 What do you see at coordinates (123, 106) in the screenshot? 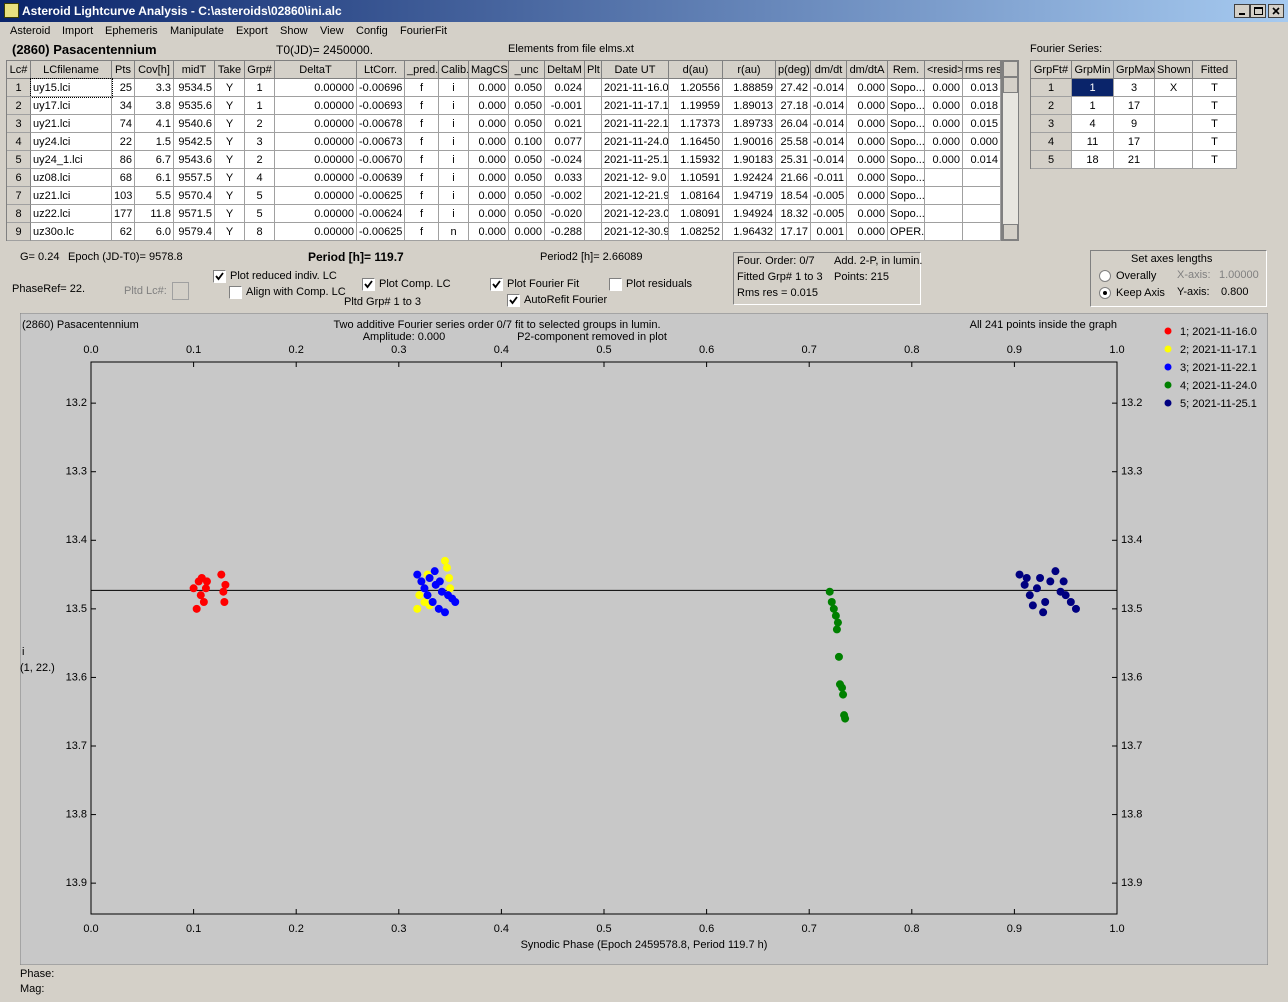
I see `table-cell: 34` at bounding box center [123, 106].